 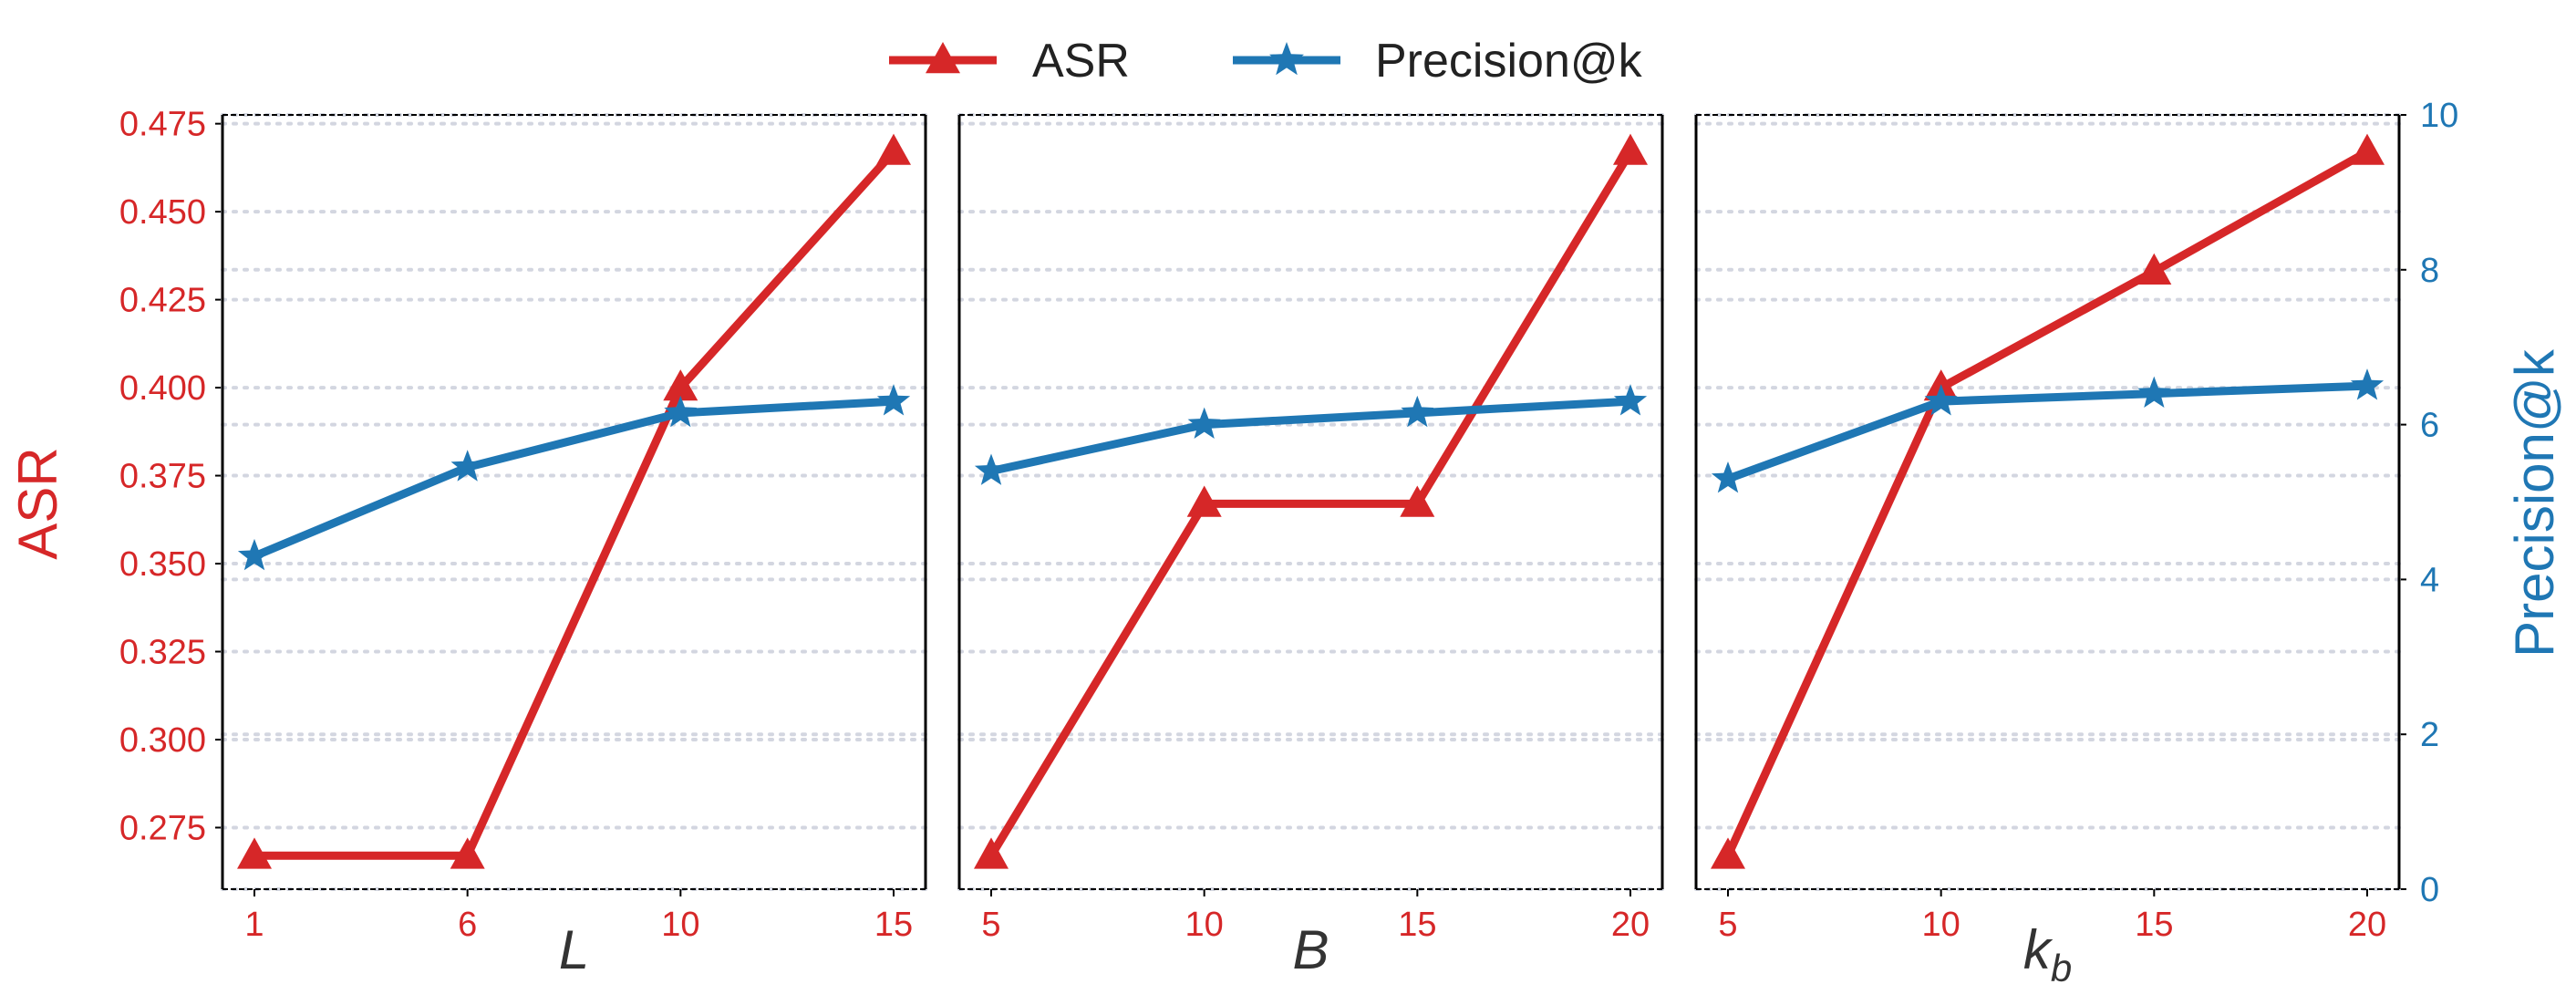 What do you see at coordinates (2428, 503) in the screenshot?
I see `right-axis-ticks: 0 2 4 6 8 10` at bounding box center [2428, 503].